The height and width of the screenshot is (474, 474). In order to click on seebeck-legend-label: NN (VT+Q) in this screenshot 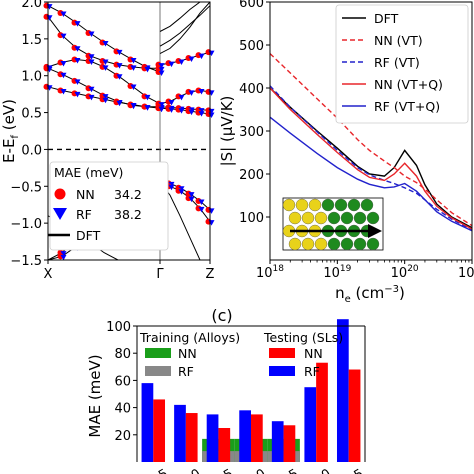, I will do `click(408, 84)`.